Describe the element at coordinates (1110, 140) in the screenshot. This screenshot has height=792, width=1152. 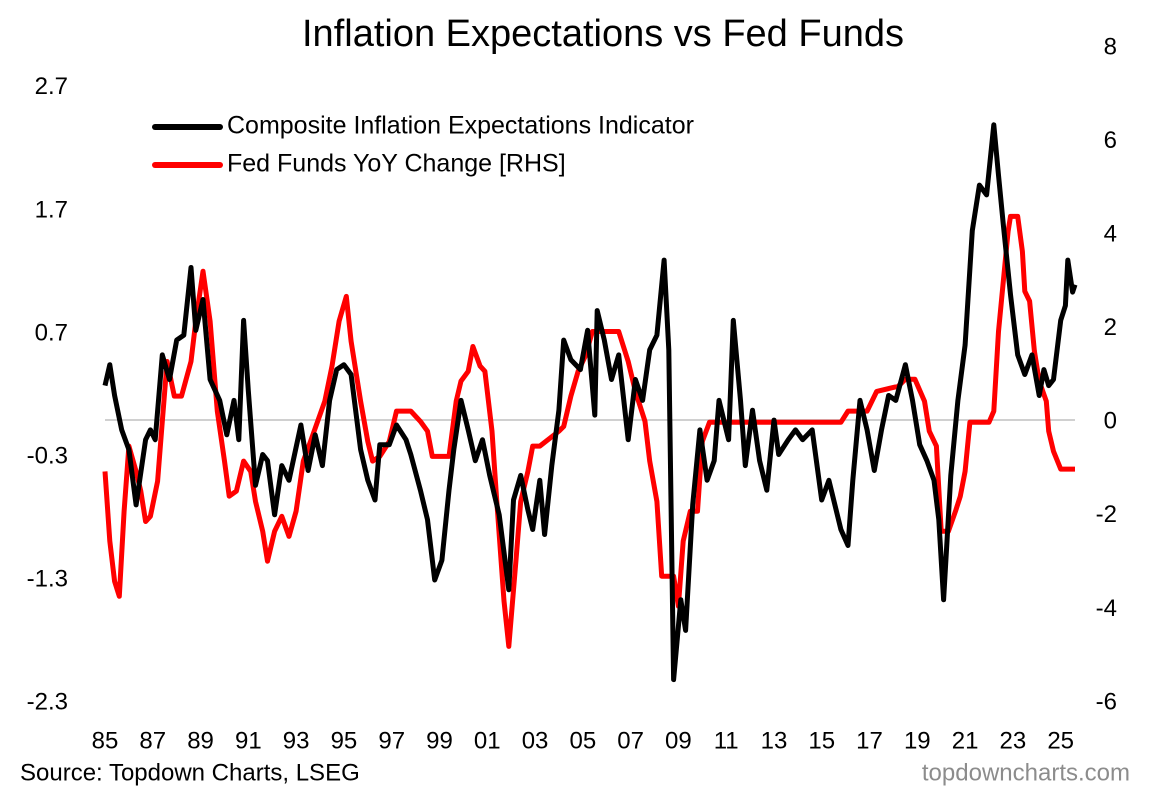
I see `y2-tick-label: 6` at that location.